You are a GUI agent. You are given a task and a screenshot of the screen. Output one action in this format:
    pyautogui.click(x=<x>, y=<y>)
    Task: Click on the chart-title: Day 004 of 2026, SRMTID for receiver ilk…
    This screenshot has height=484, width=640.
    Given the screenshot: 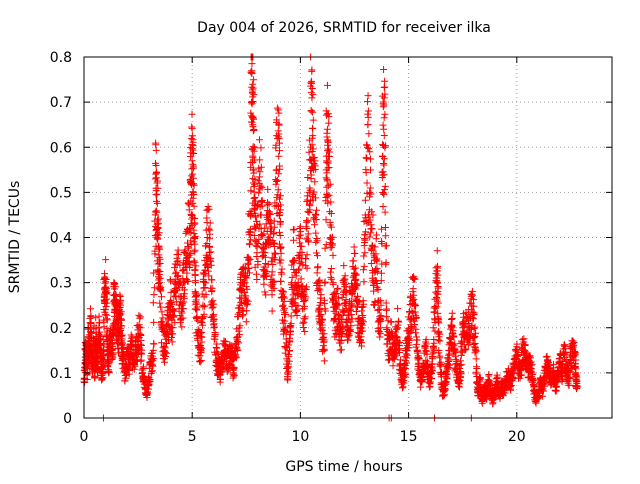 What is the action you would take?
    pyautogui.click(x=344, y=28)
    